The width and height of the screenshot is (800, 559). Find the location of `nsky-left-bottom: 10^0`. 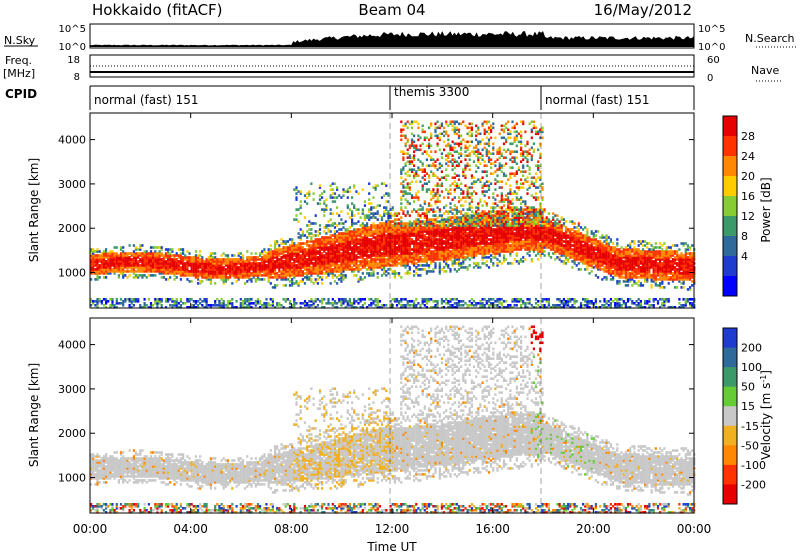

nsky-left-bottom: 10^0 is located at coordinates (72, 47).